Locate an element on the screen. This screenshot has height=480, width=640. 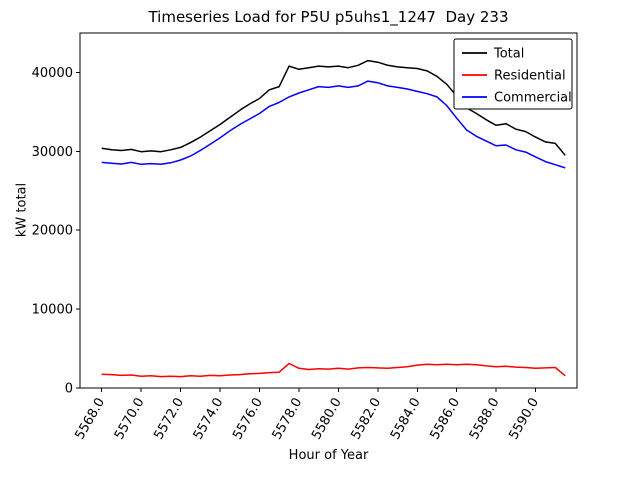
x-tick-label: 5580.0 is located at coordinates (327, 419).